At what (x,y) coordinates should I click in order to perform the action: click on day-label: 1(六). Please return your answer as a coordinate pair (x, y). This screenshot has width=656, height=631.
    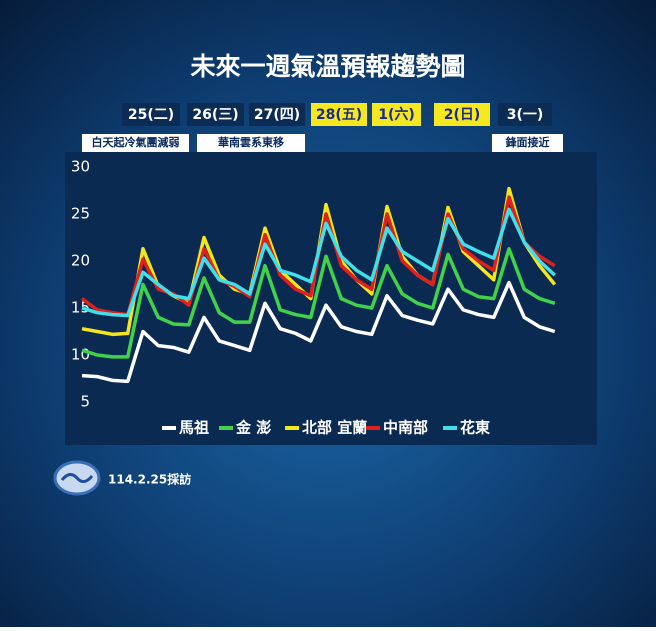
    Looking at the image, I should click on (396, 114).